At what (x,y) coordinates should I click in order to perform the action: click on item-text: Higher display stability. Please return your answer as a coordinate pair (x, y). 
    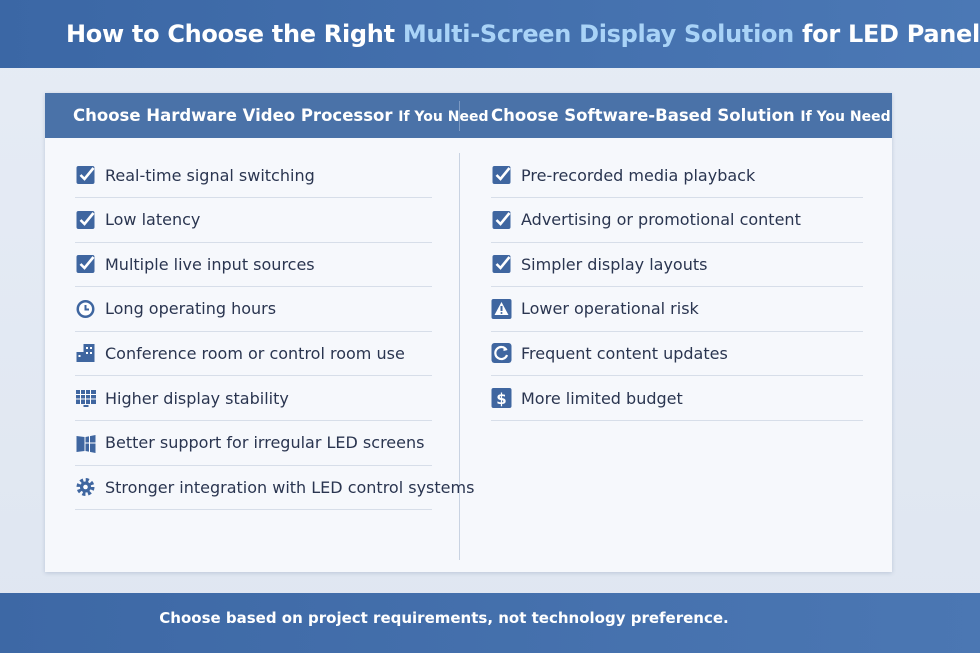
    Looking at the image, I should click on (197, 398).